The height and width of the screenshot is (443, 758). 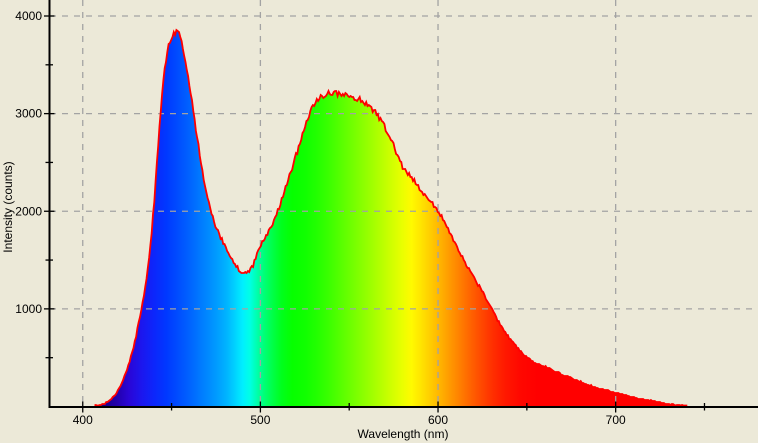 I want to click on y-tick-labels: 1000 2000 3000 4000, so click(x=28, y=162).